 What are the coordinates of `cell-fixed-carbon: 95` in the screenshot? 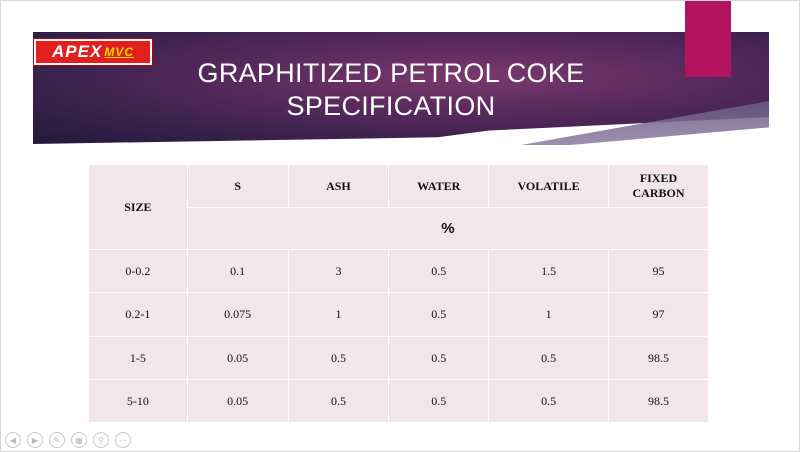 It's located at (658, 271).